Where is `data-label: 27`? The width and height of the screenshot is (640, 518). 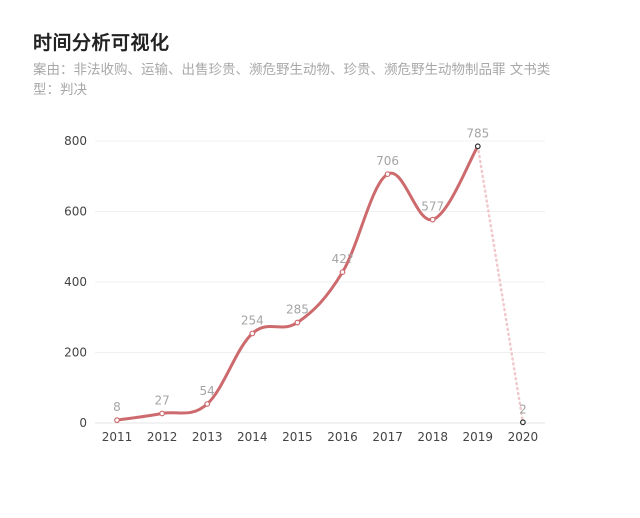 data-label: 27 is located at coordinates (161, 400).